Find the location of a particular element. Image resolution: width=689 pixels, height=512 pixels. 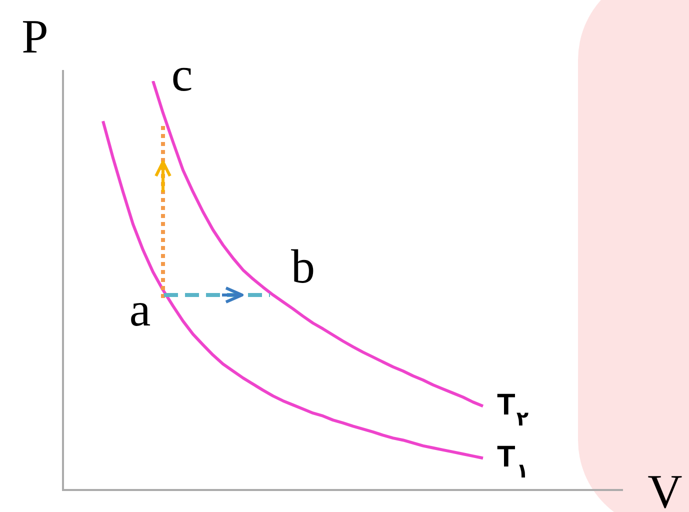

annotation: b is located at coordinates (303, 267).